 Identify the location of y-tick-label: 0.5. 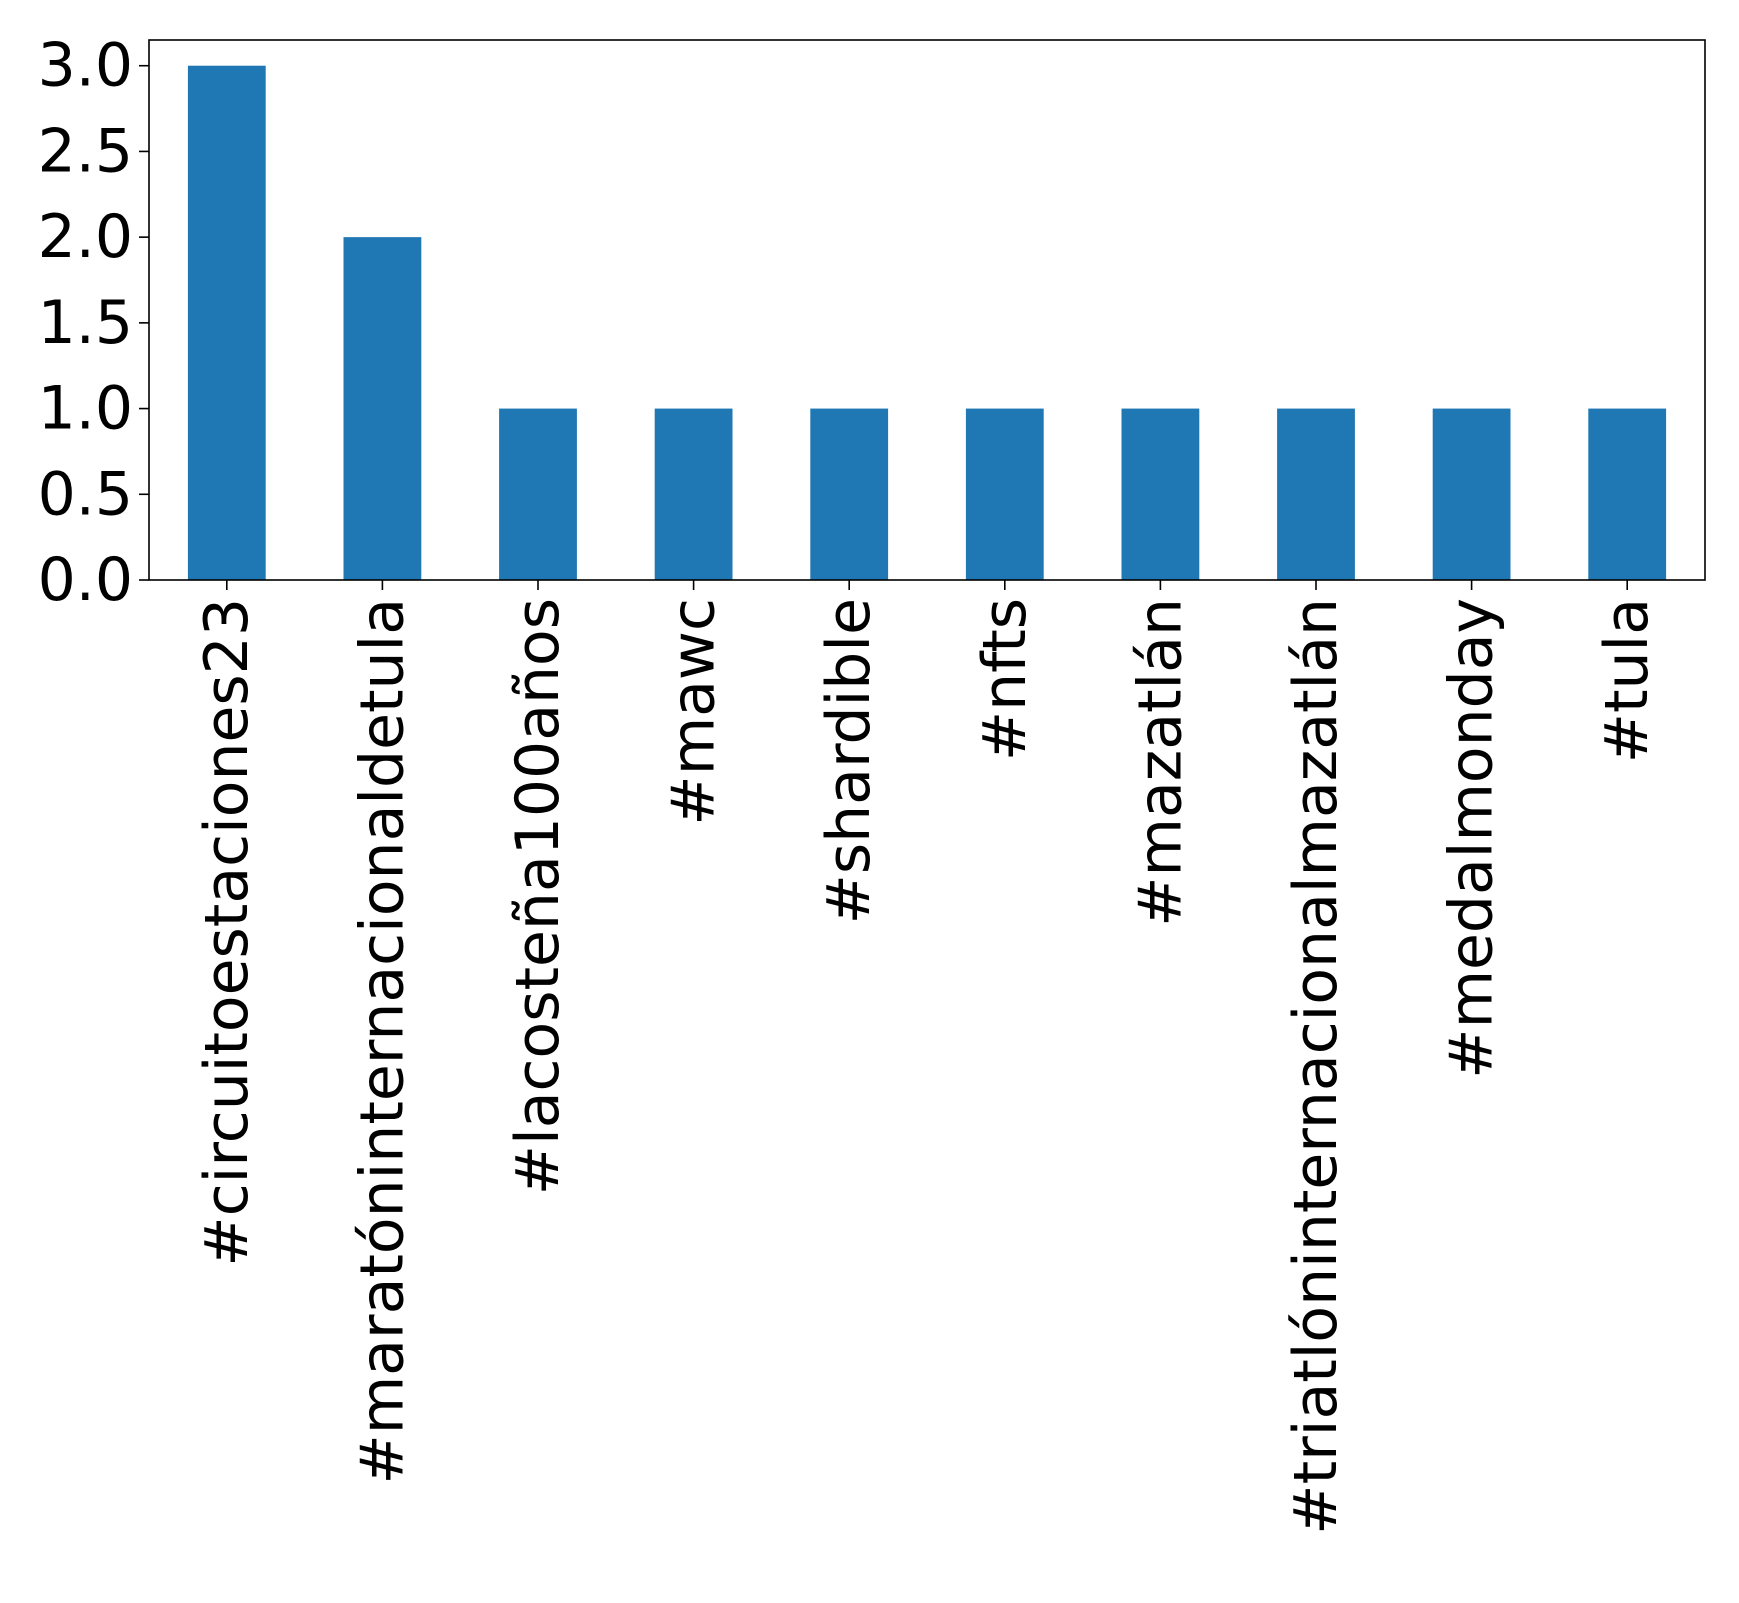
(85, 494).